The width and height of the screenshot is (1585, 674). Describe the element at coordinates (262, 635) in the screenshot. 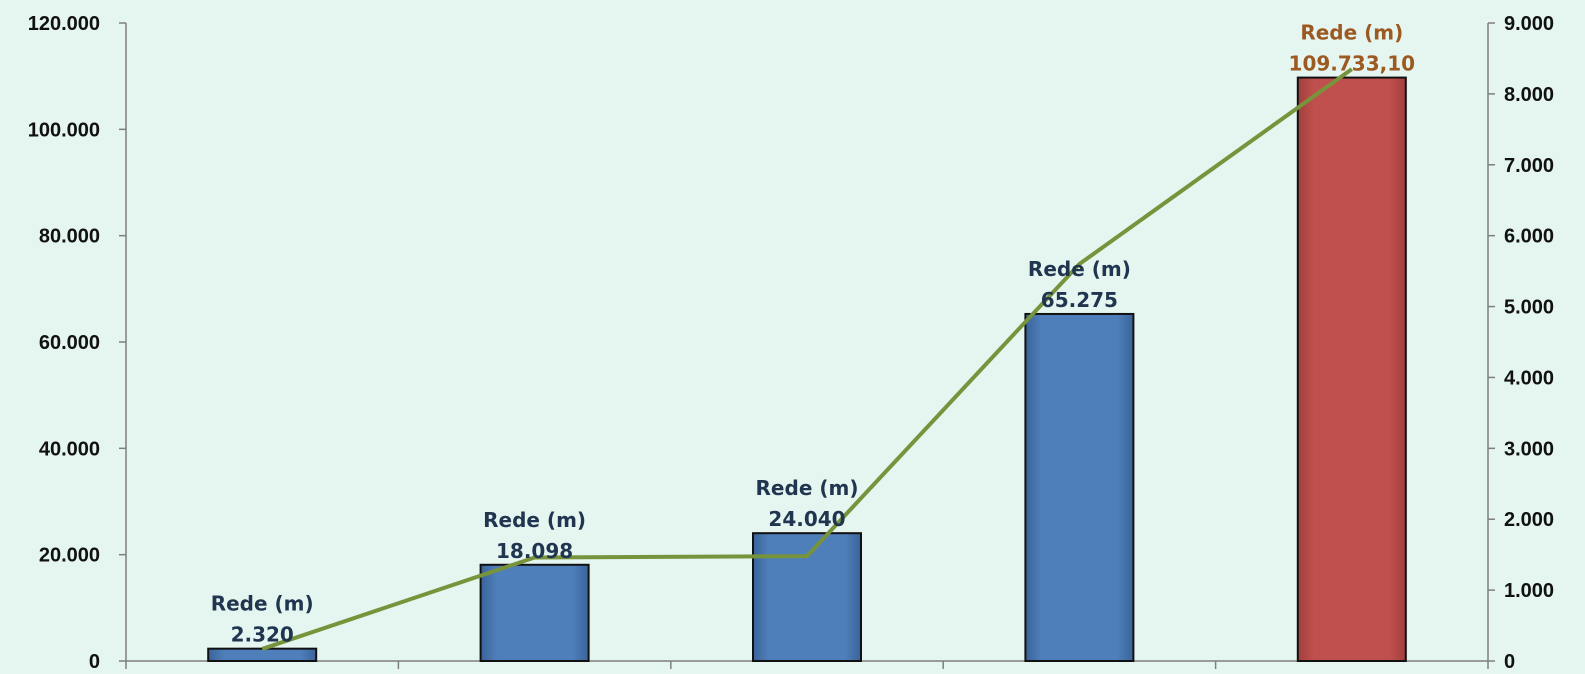

I see `bar-data-label: 2.320` at that location.